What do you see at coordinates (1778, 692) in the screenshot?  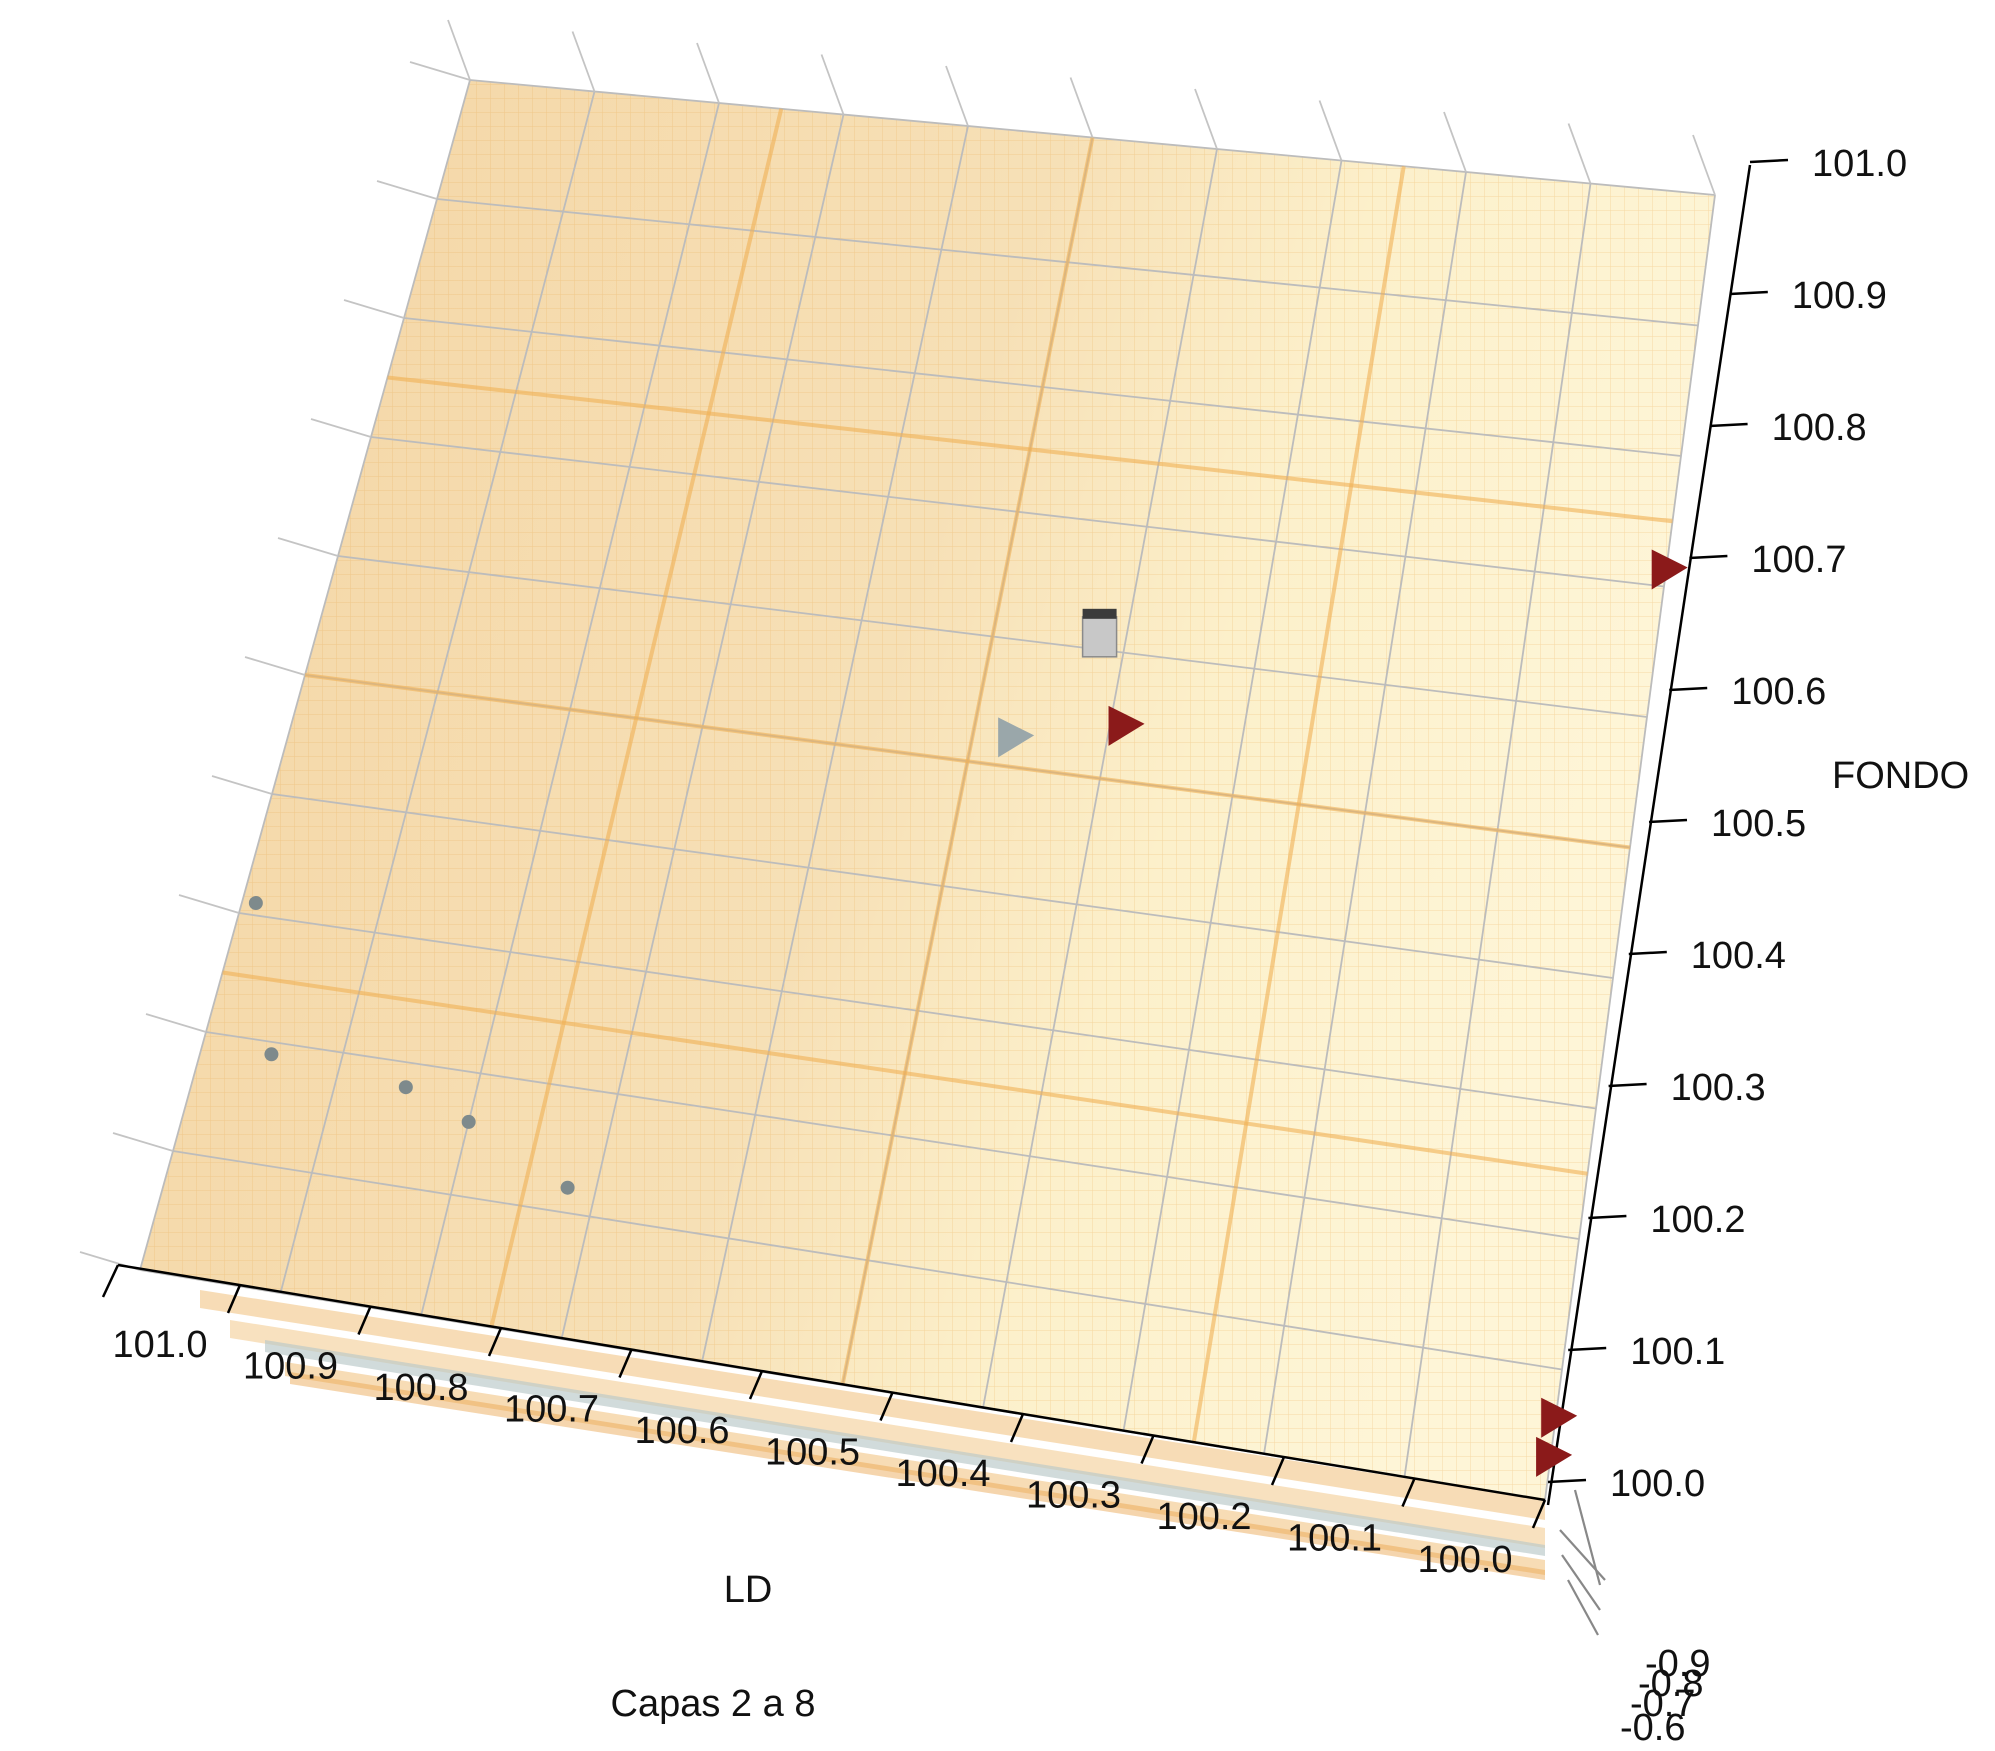 I see `fondo-tick-label: 100.6` at bounding box center [1778, 692].